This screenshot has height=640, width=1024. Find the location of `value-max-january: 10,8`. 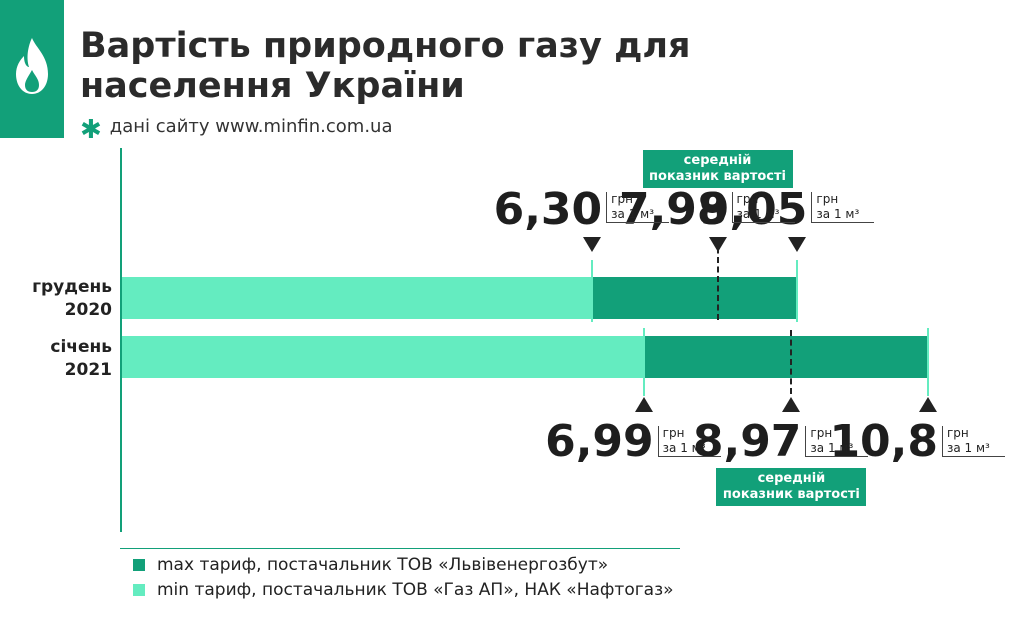

value-max-january: 10,8 is located at coordinates (883, 441).